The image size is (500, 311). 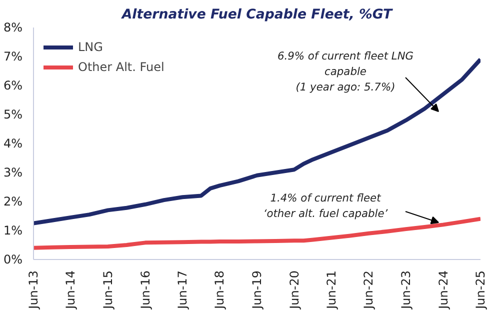 What do you see at coordinates (443, 290) in the screenshot?
I see `x-tick-label: Jun-24` at bounding box center [443, 290].